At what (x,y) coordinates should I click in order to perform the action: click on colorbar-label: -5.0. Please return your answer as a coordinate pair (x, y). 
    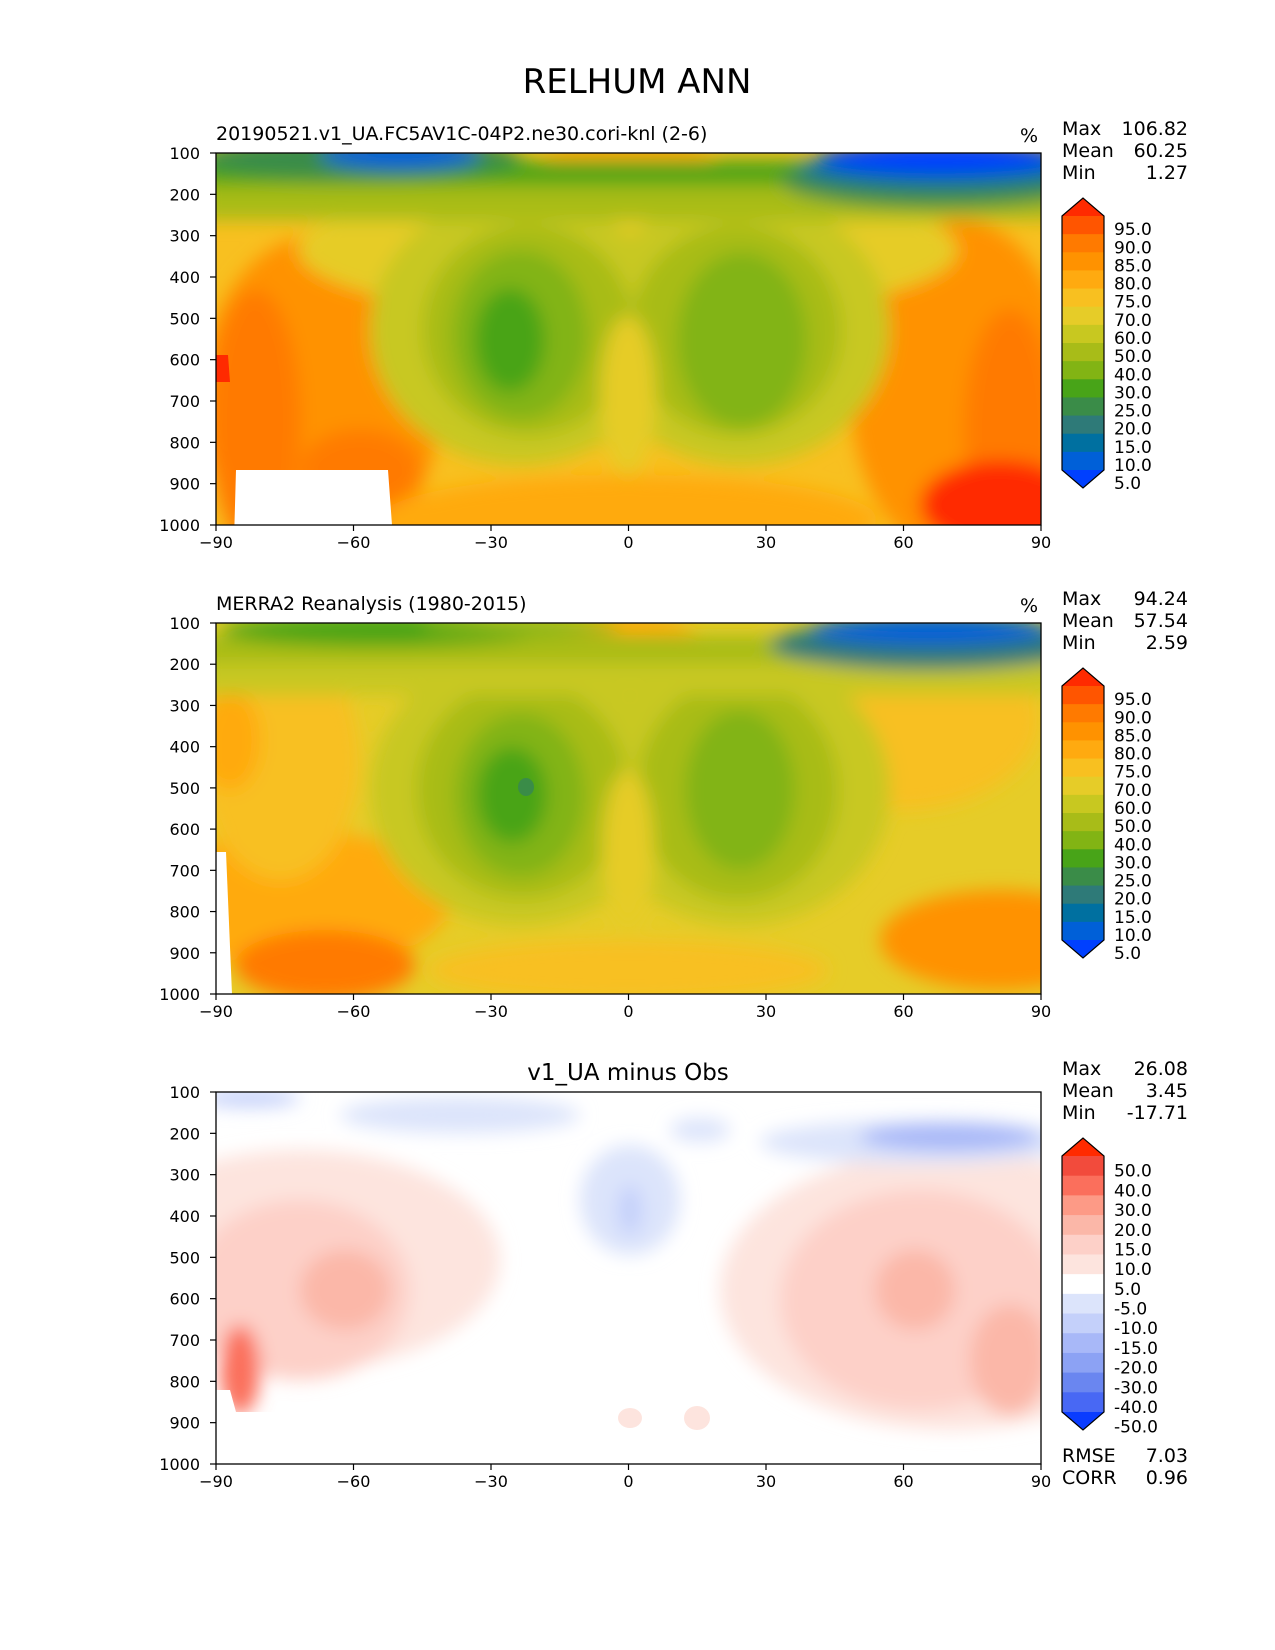
    Looking at the image, I should click on (1130, 1310).